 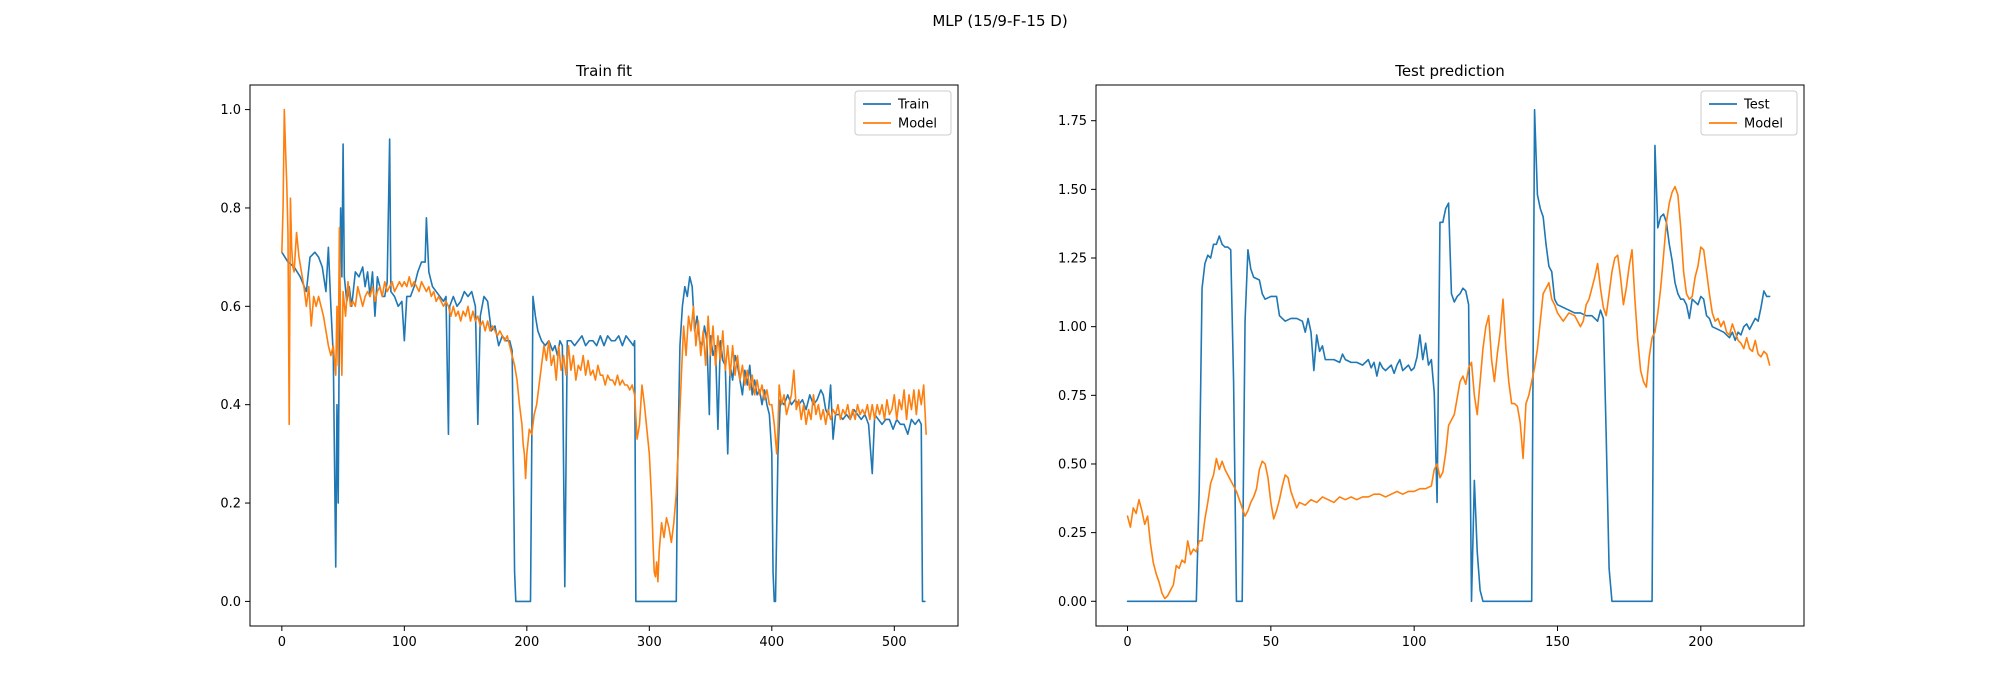 What do you see at coordinates (1072, 464) in the screenshot?
I see `test-prediction-y-tick-label: 0.50` at bounding box center [1072, 464].